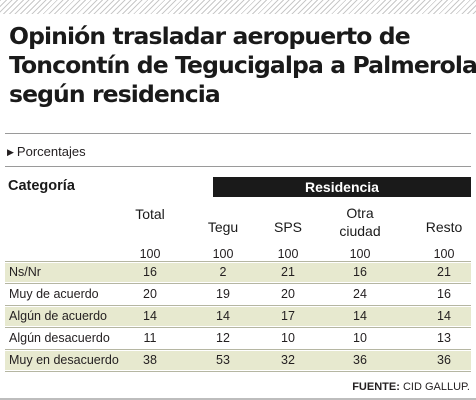  I want to click on cell-otra: 24, so click(360, 294).